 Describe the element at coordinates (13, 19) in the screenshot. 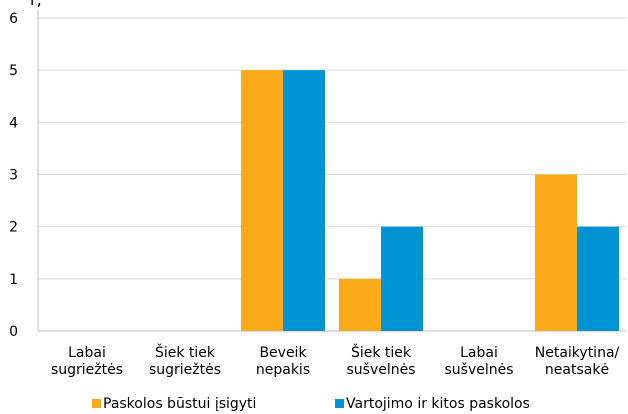

I see `y-tick-label: 6` at that location.